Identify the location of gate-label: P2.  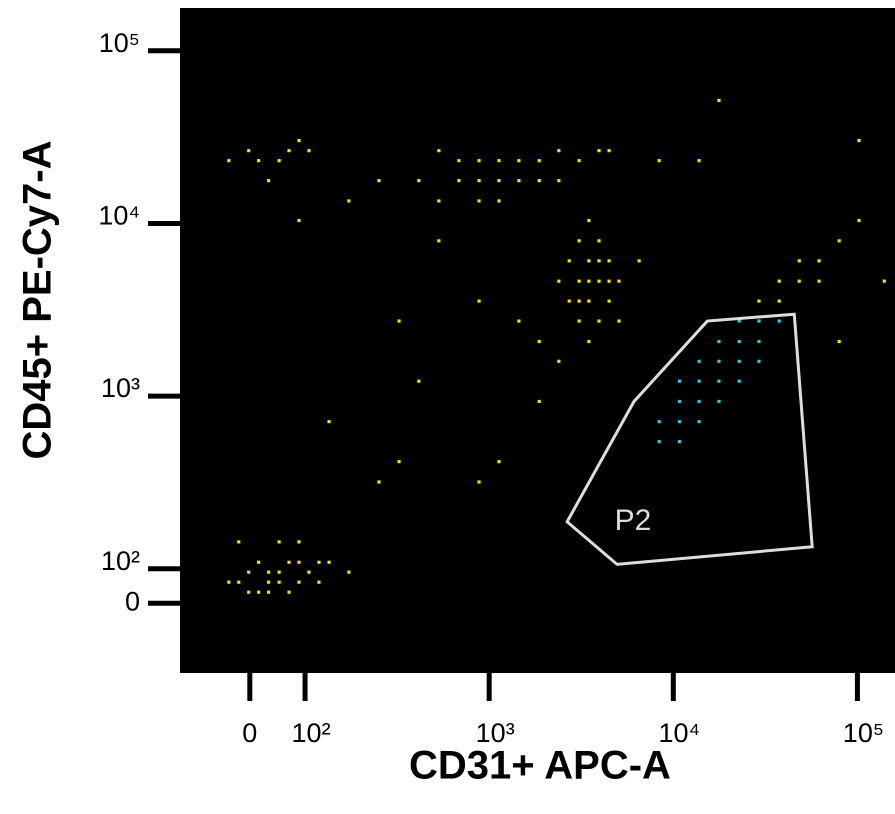
(633, 520).